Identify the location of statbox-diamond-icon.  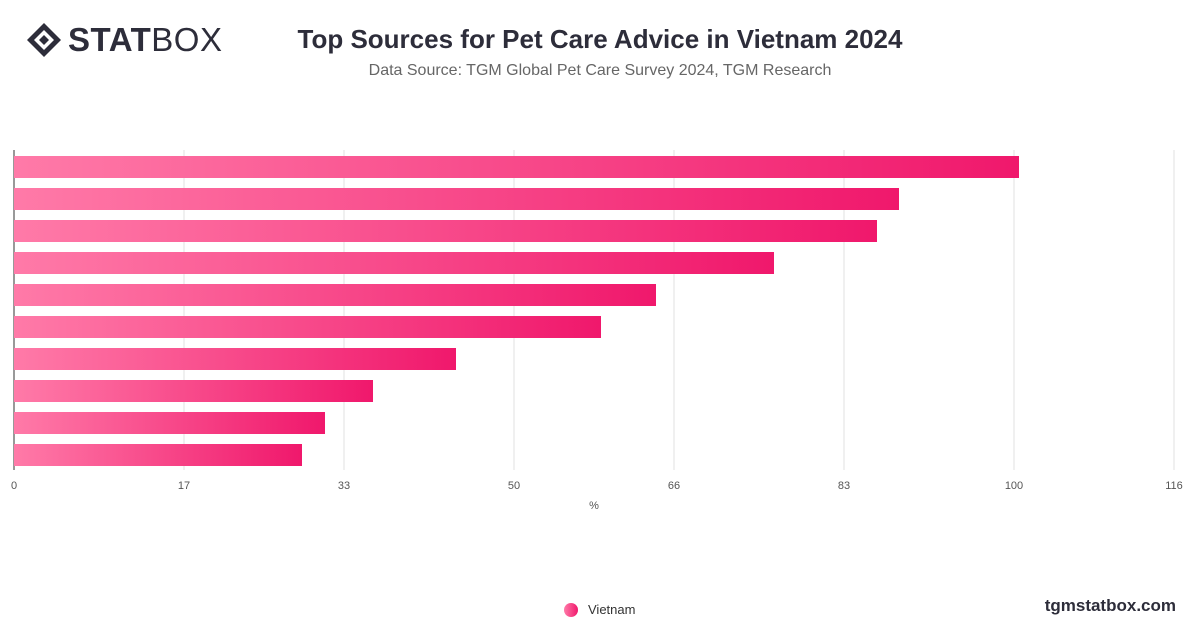
(44, 40).